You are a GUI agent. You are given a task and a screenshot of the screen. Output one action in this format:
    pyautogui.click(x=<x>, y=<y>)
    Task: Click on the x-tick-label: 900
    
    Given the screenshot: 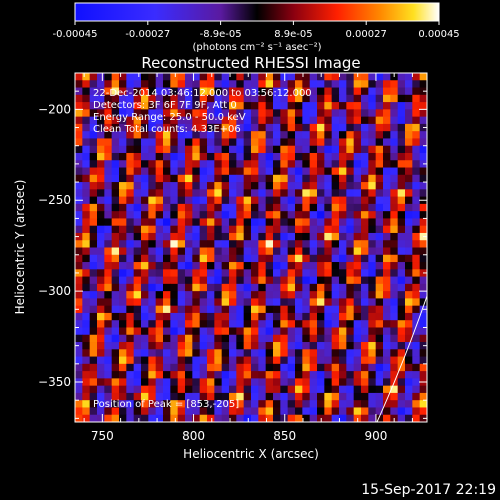 What is the action you would take?
    pyautogui.click(x=375, y=436)
    